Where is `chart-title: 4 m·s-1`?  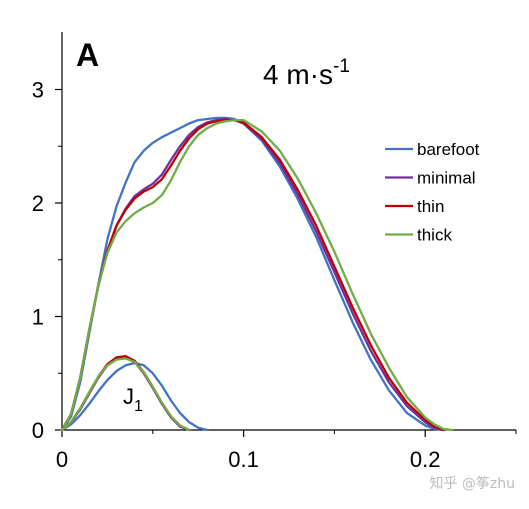
chart-title: 4 m·s-1 is located at coordinates (306, 73).